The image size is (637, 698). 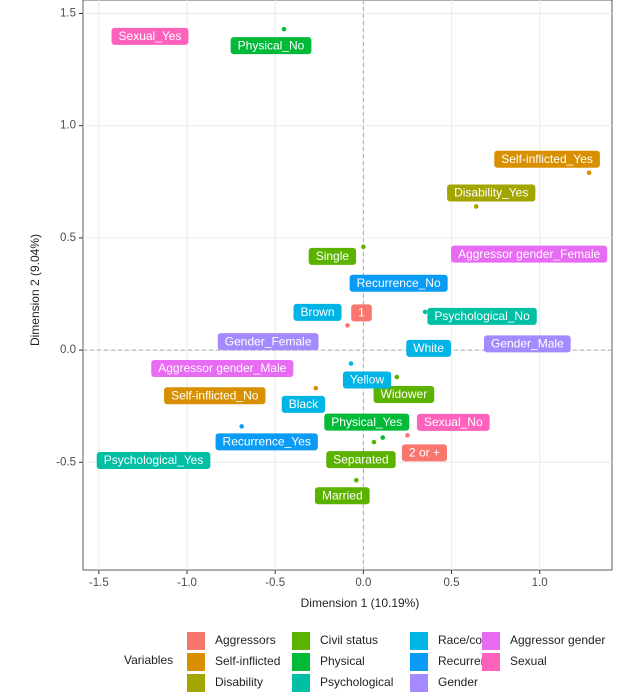 I want to click on x-tick-label: 1.0, so click(x=540, y=583).